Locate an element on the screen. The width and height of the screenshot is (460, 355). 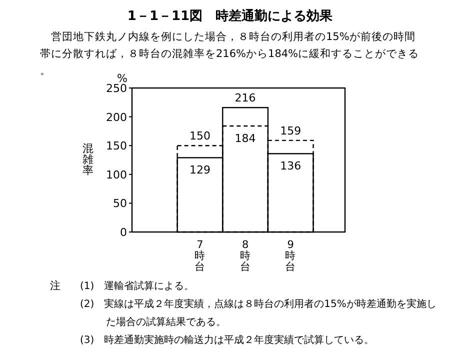
y-tick-label: 0 is located at coordinates (123, 232).